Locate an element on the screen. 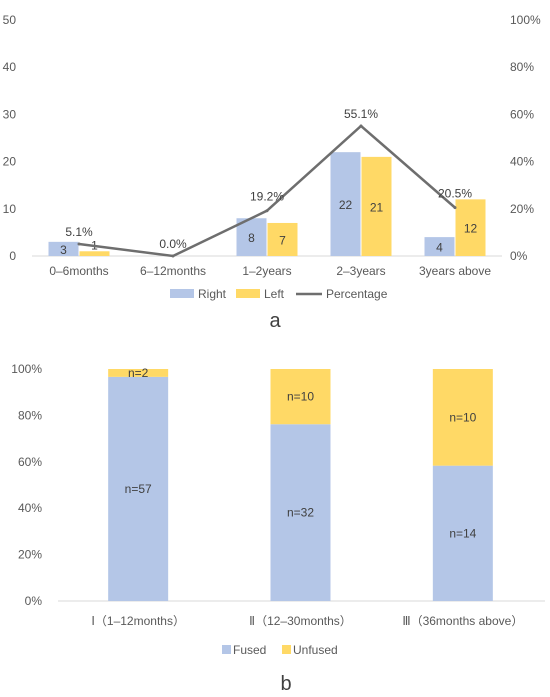  legend-label: Percentage is located at coordinates (357, 294).